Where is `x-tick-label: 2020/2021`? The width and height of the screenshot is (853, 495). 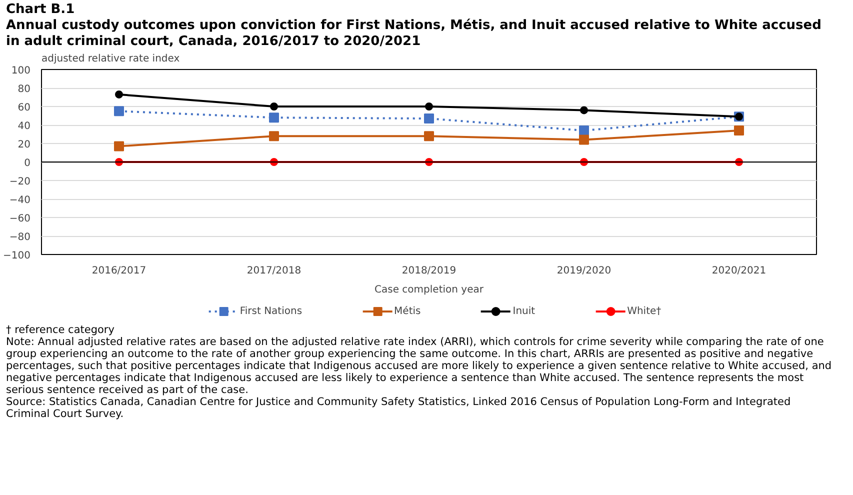 x-tick-label: 2020/2021 is located at coordinates (739, 271).